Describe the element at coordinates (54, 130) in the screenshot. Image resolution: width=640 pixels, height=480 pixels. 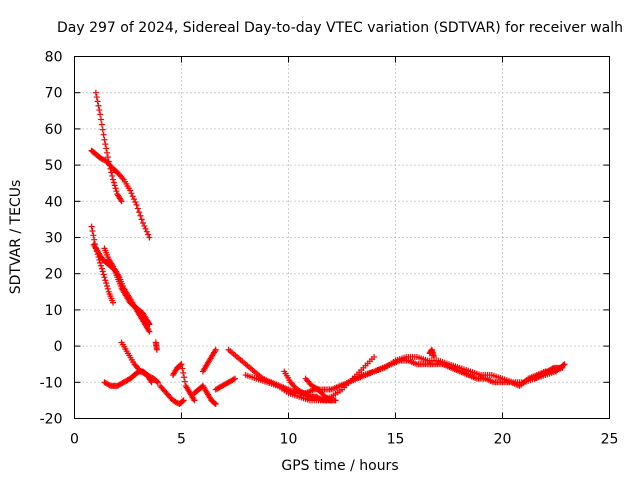
I see `y-tick-label: 60` at that location.